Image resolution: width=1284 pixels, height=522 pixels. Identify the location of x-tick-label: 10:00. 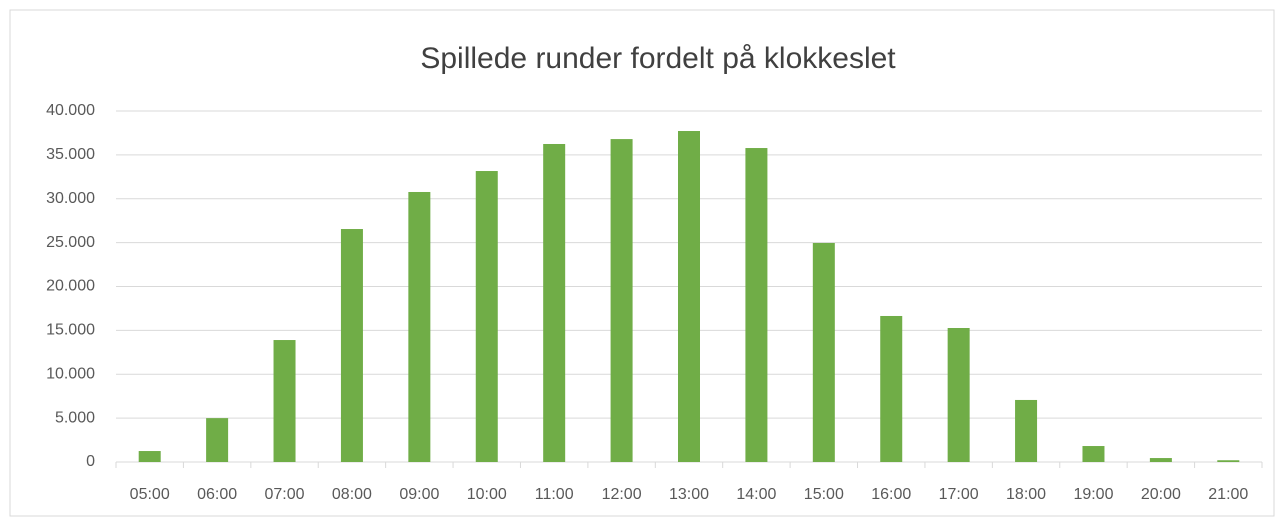
(487, 494).